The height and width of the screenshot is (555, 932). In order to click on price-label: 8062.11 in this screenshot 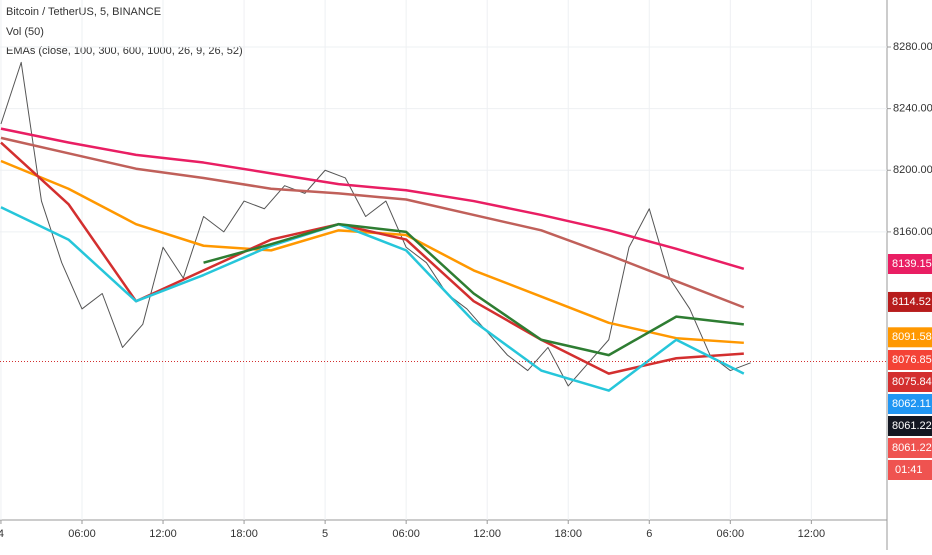, I will do `click(911, 404)`.